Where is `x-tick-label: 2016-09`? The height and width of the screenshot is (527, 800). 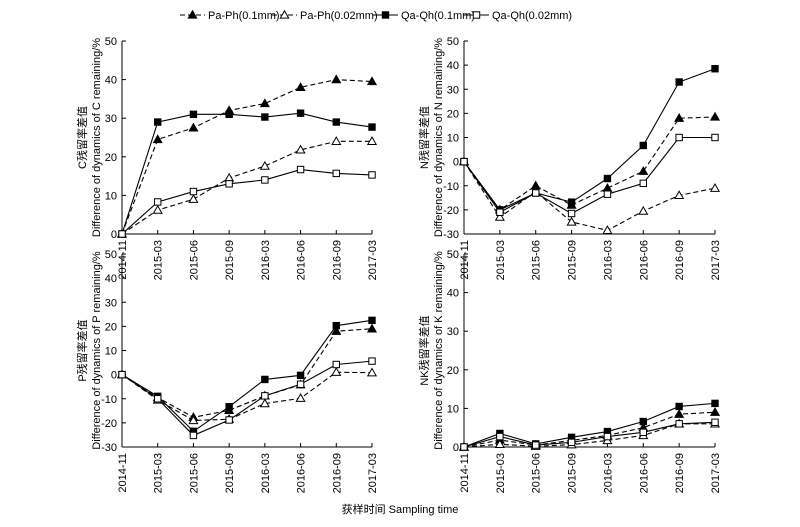
x-tick-label: 2016-09 is located at coordinates (680, 260).